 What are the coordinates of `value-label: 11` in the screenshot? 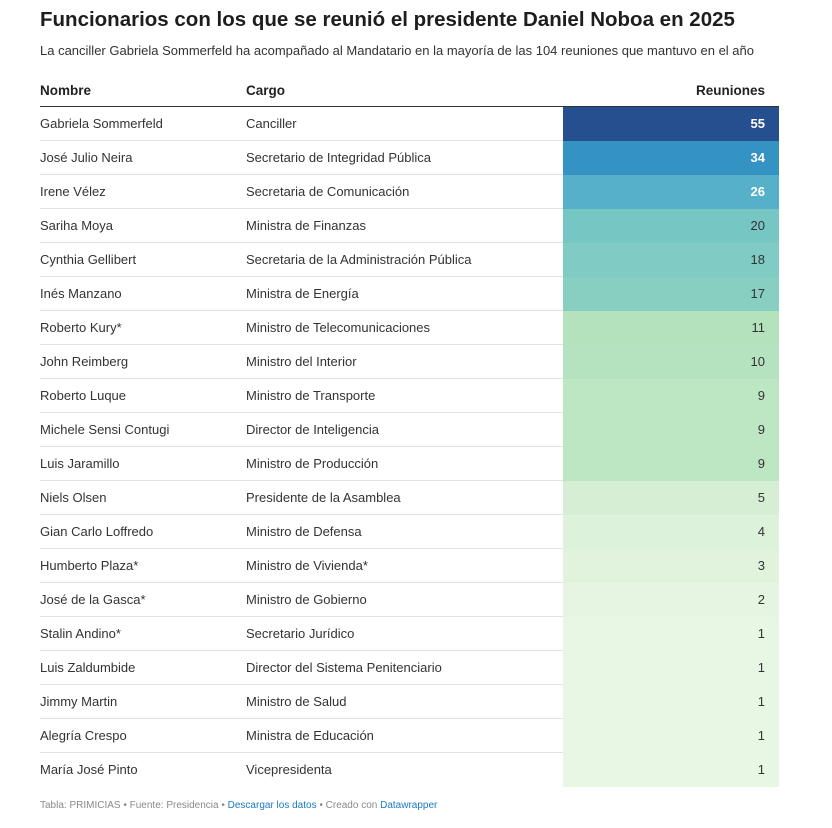 It's located at (758, 327).